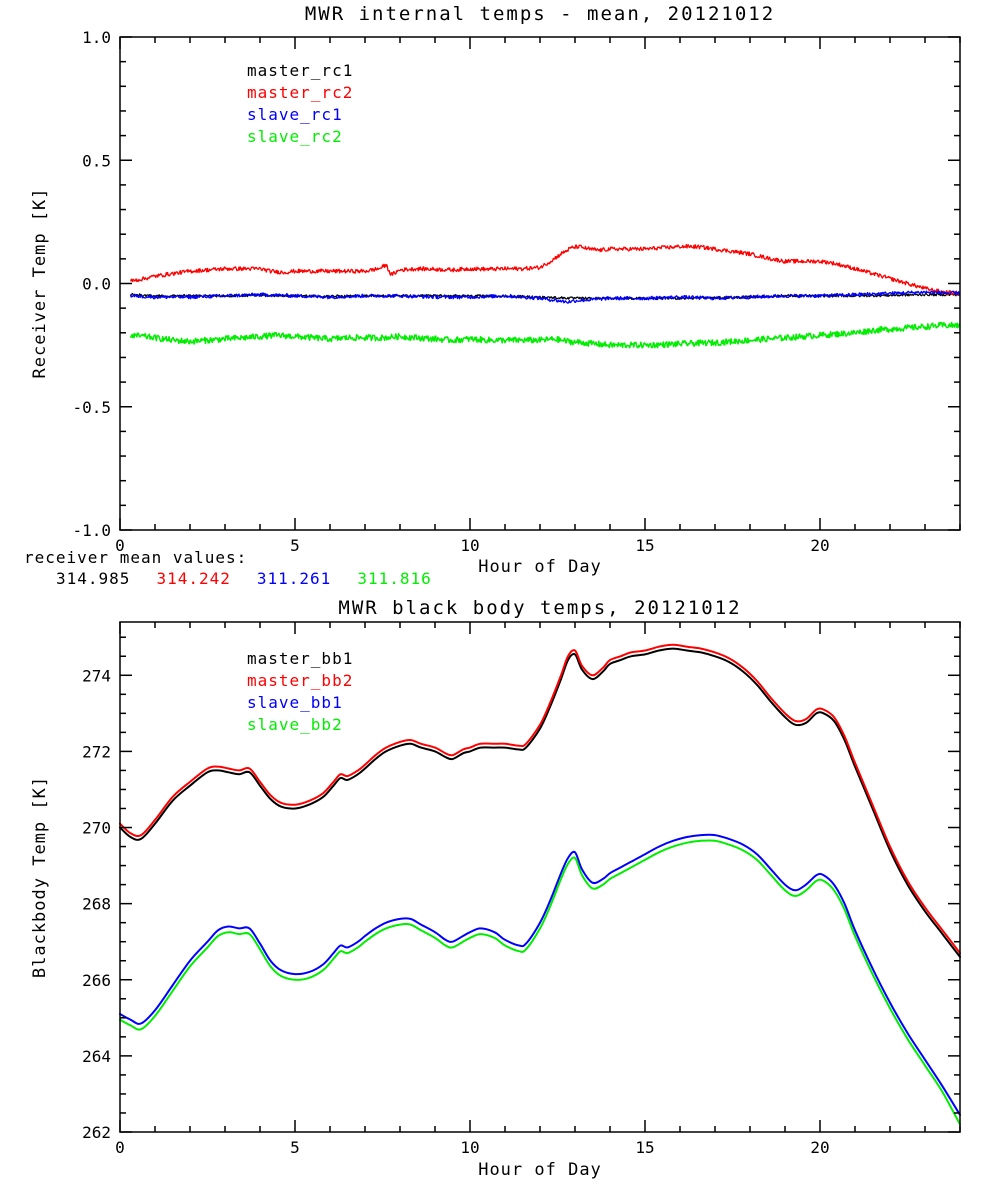  I want to click on svg-text: 266, so click(96, 980).